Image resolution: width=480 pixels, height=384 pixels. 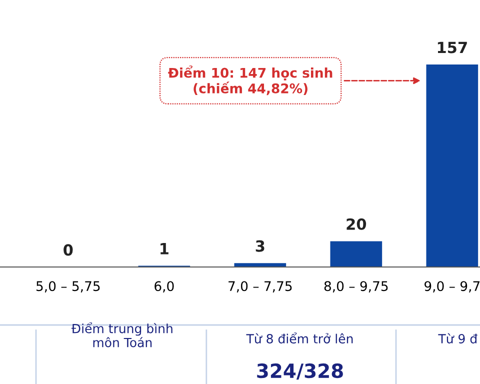 What do you see at coordinates (68, 286) in the screenshot?
I see `x-tick-label: 5,0 – 5,75` at bounding box center [68, 286].